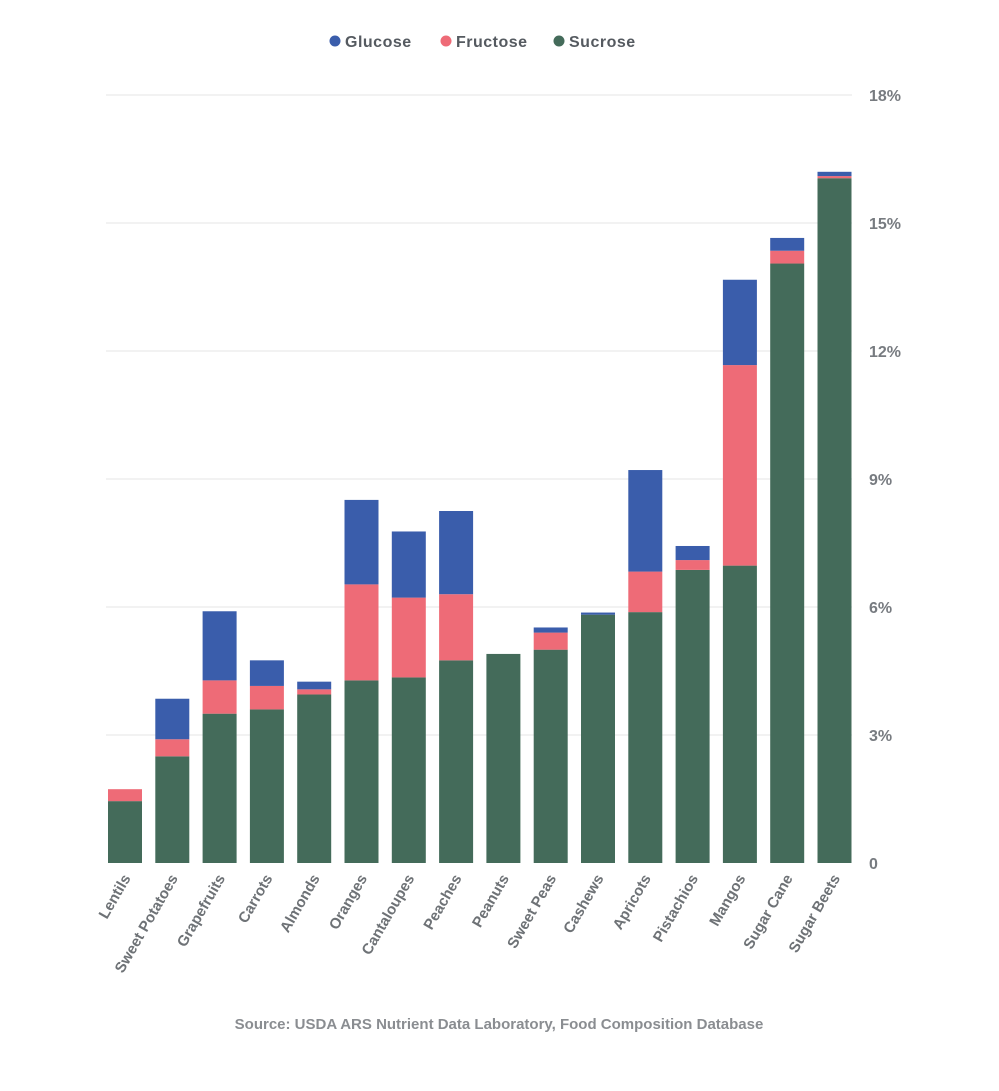  Describe the element at coordinates (408, 564) in the screenshot. I see `bar-glucose-cantaloupes` at that location.